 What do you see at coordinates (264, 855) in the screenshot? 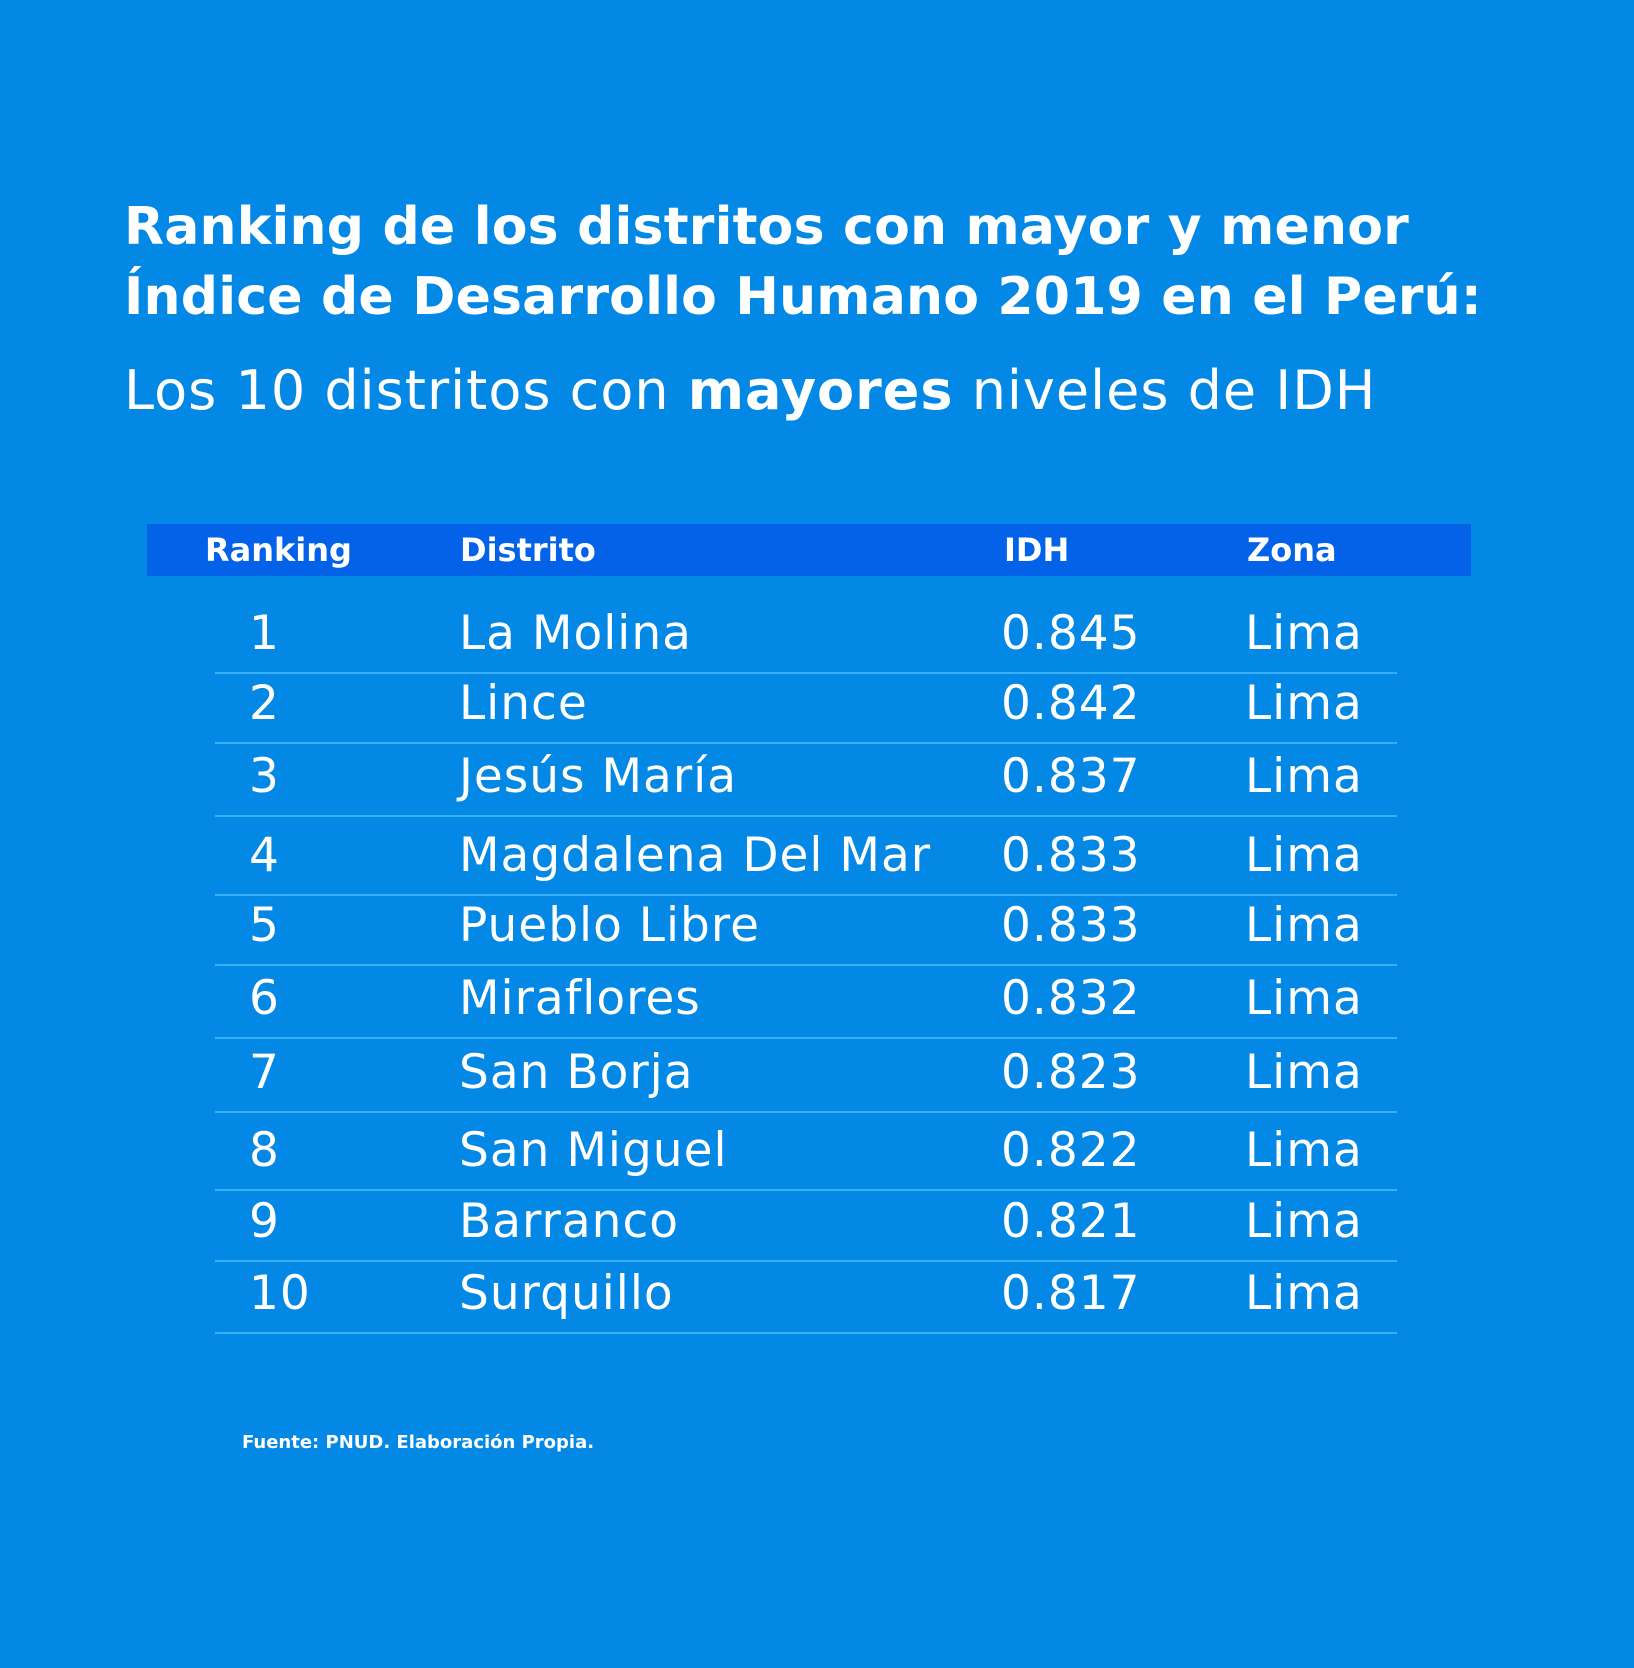
I see `ranking-cell: 4` at bounding box center [264, 855].